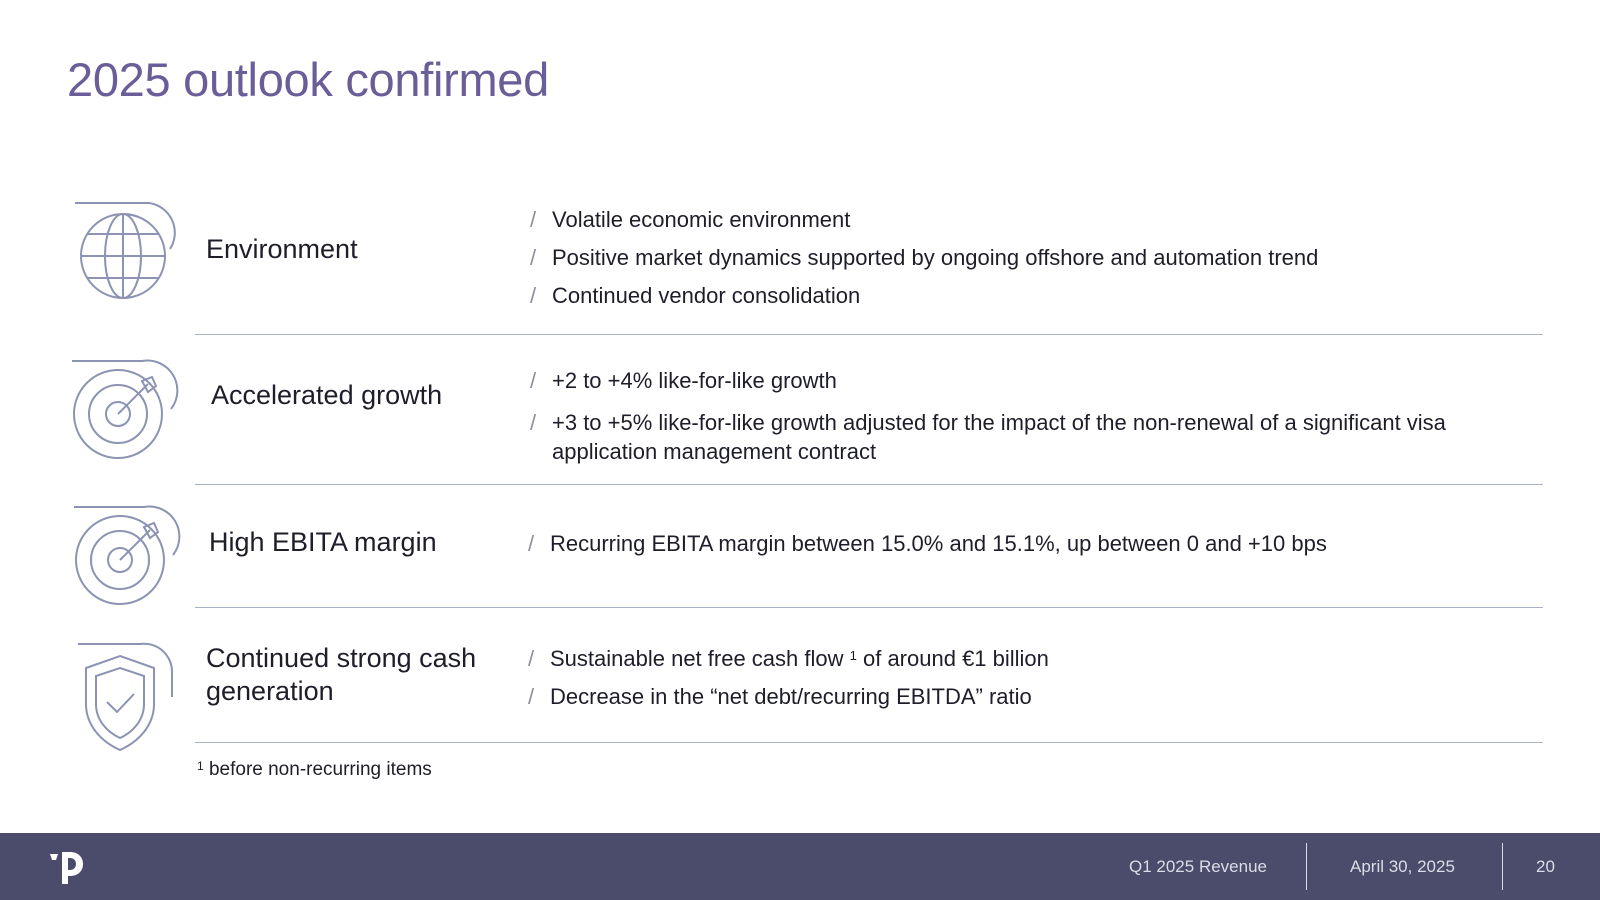  Describe the element at coordinates (327, 395) in the screenshot. I see `row-label-accelerated-growth: Accelerated growth` at that location.